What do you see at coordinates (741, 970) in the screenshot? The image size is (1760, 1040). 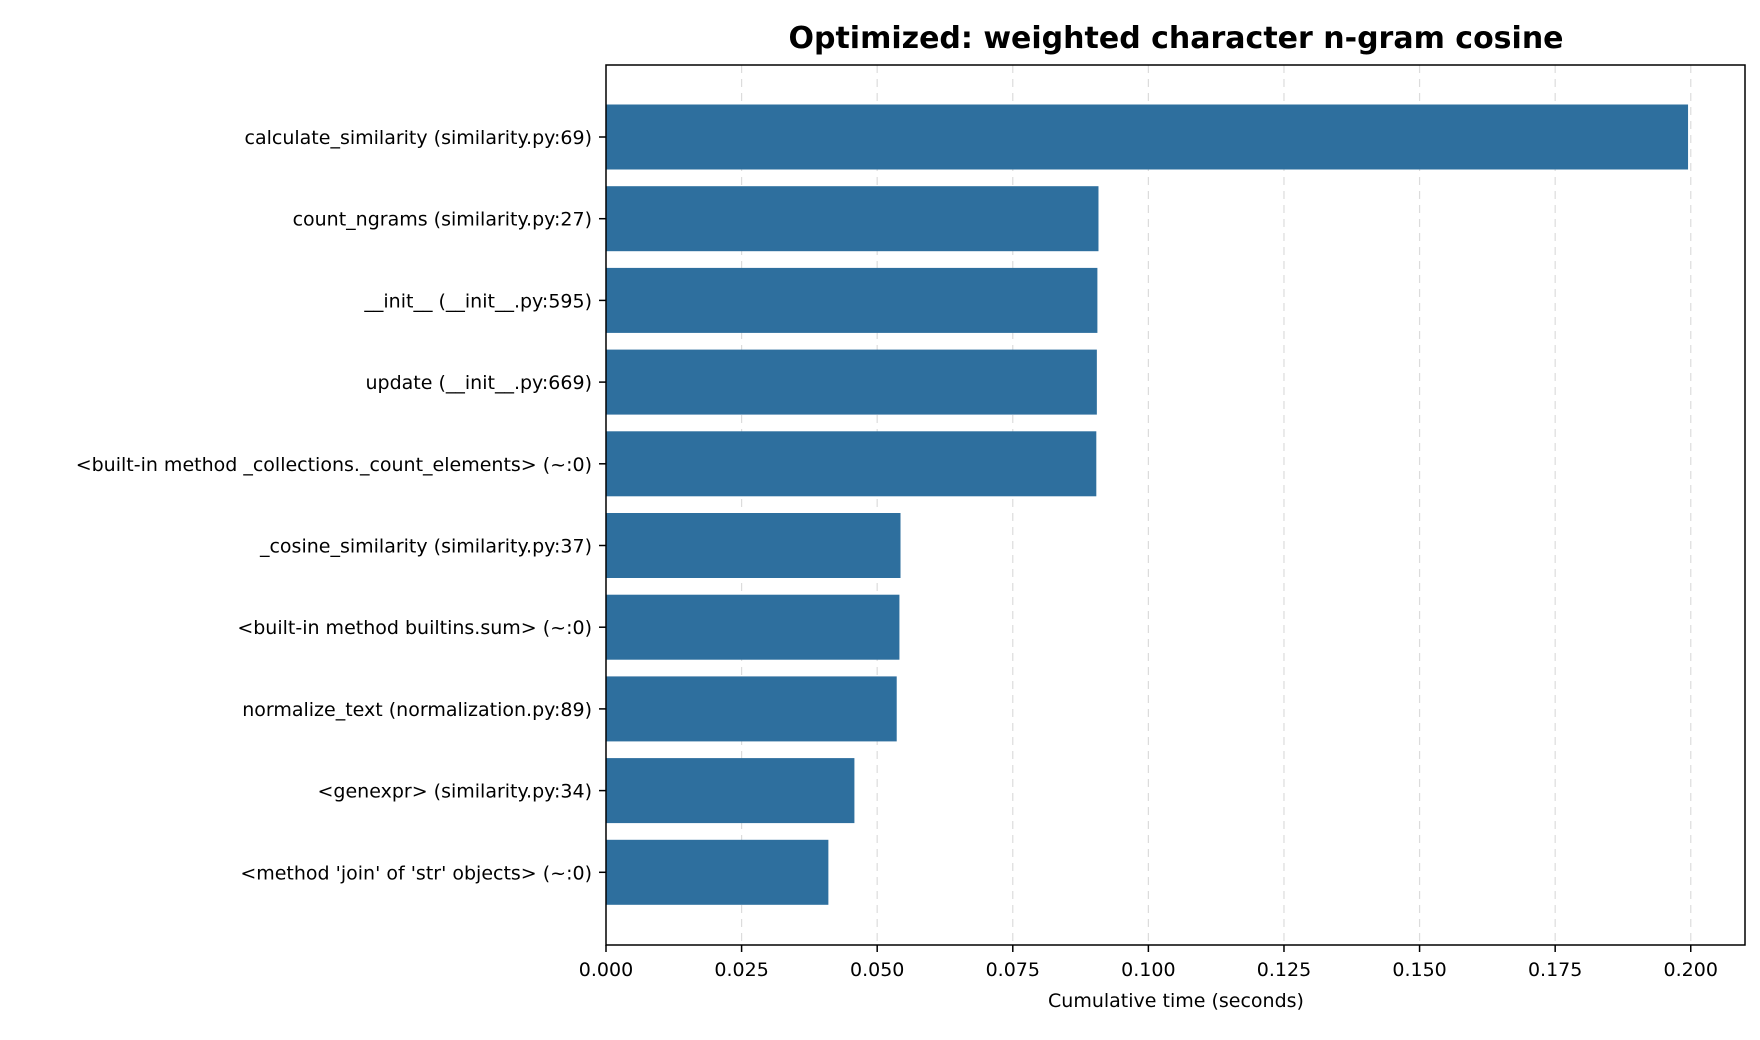 I see `x-tick-label: 0.025` at bounding box center [741, 970].